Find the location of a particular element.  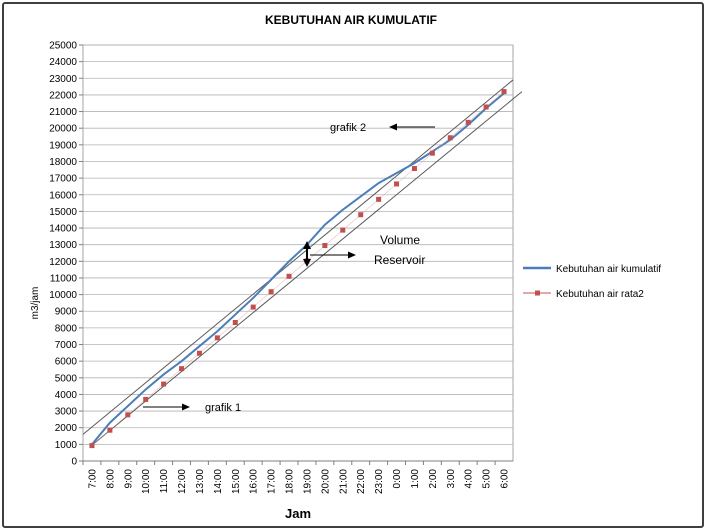

y-tick-label: 20000 is located at coordinates (63, 129).